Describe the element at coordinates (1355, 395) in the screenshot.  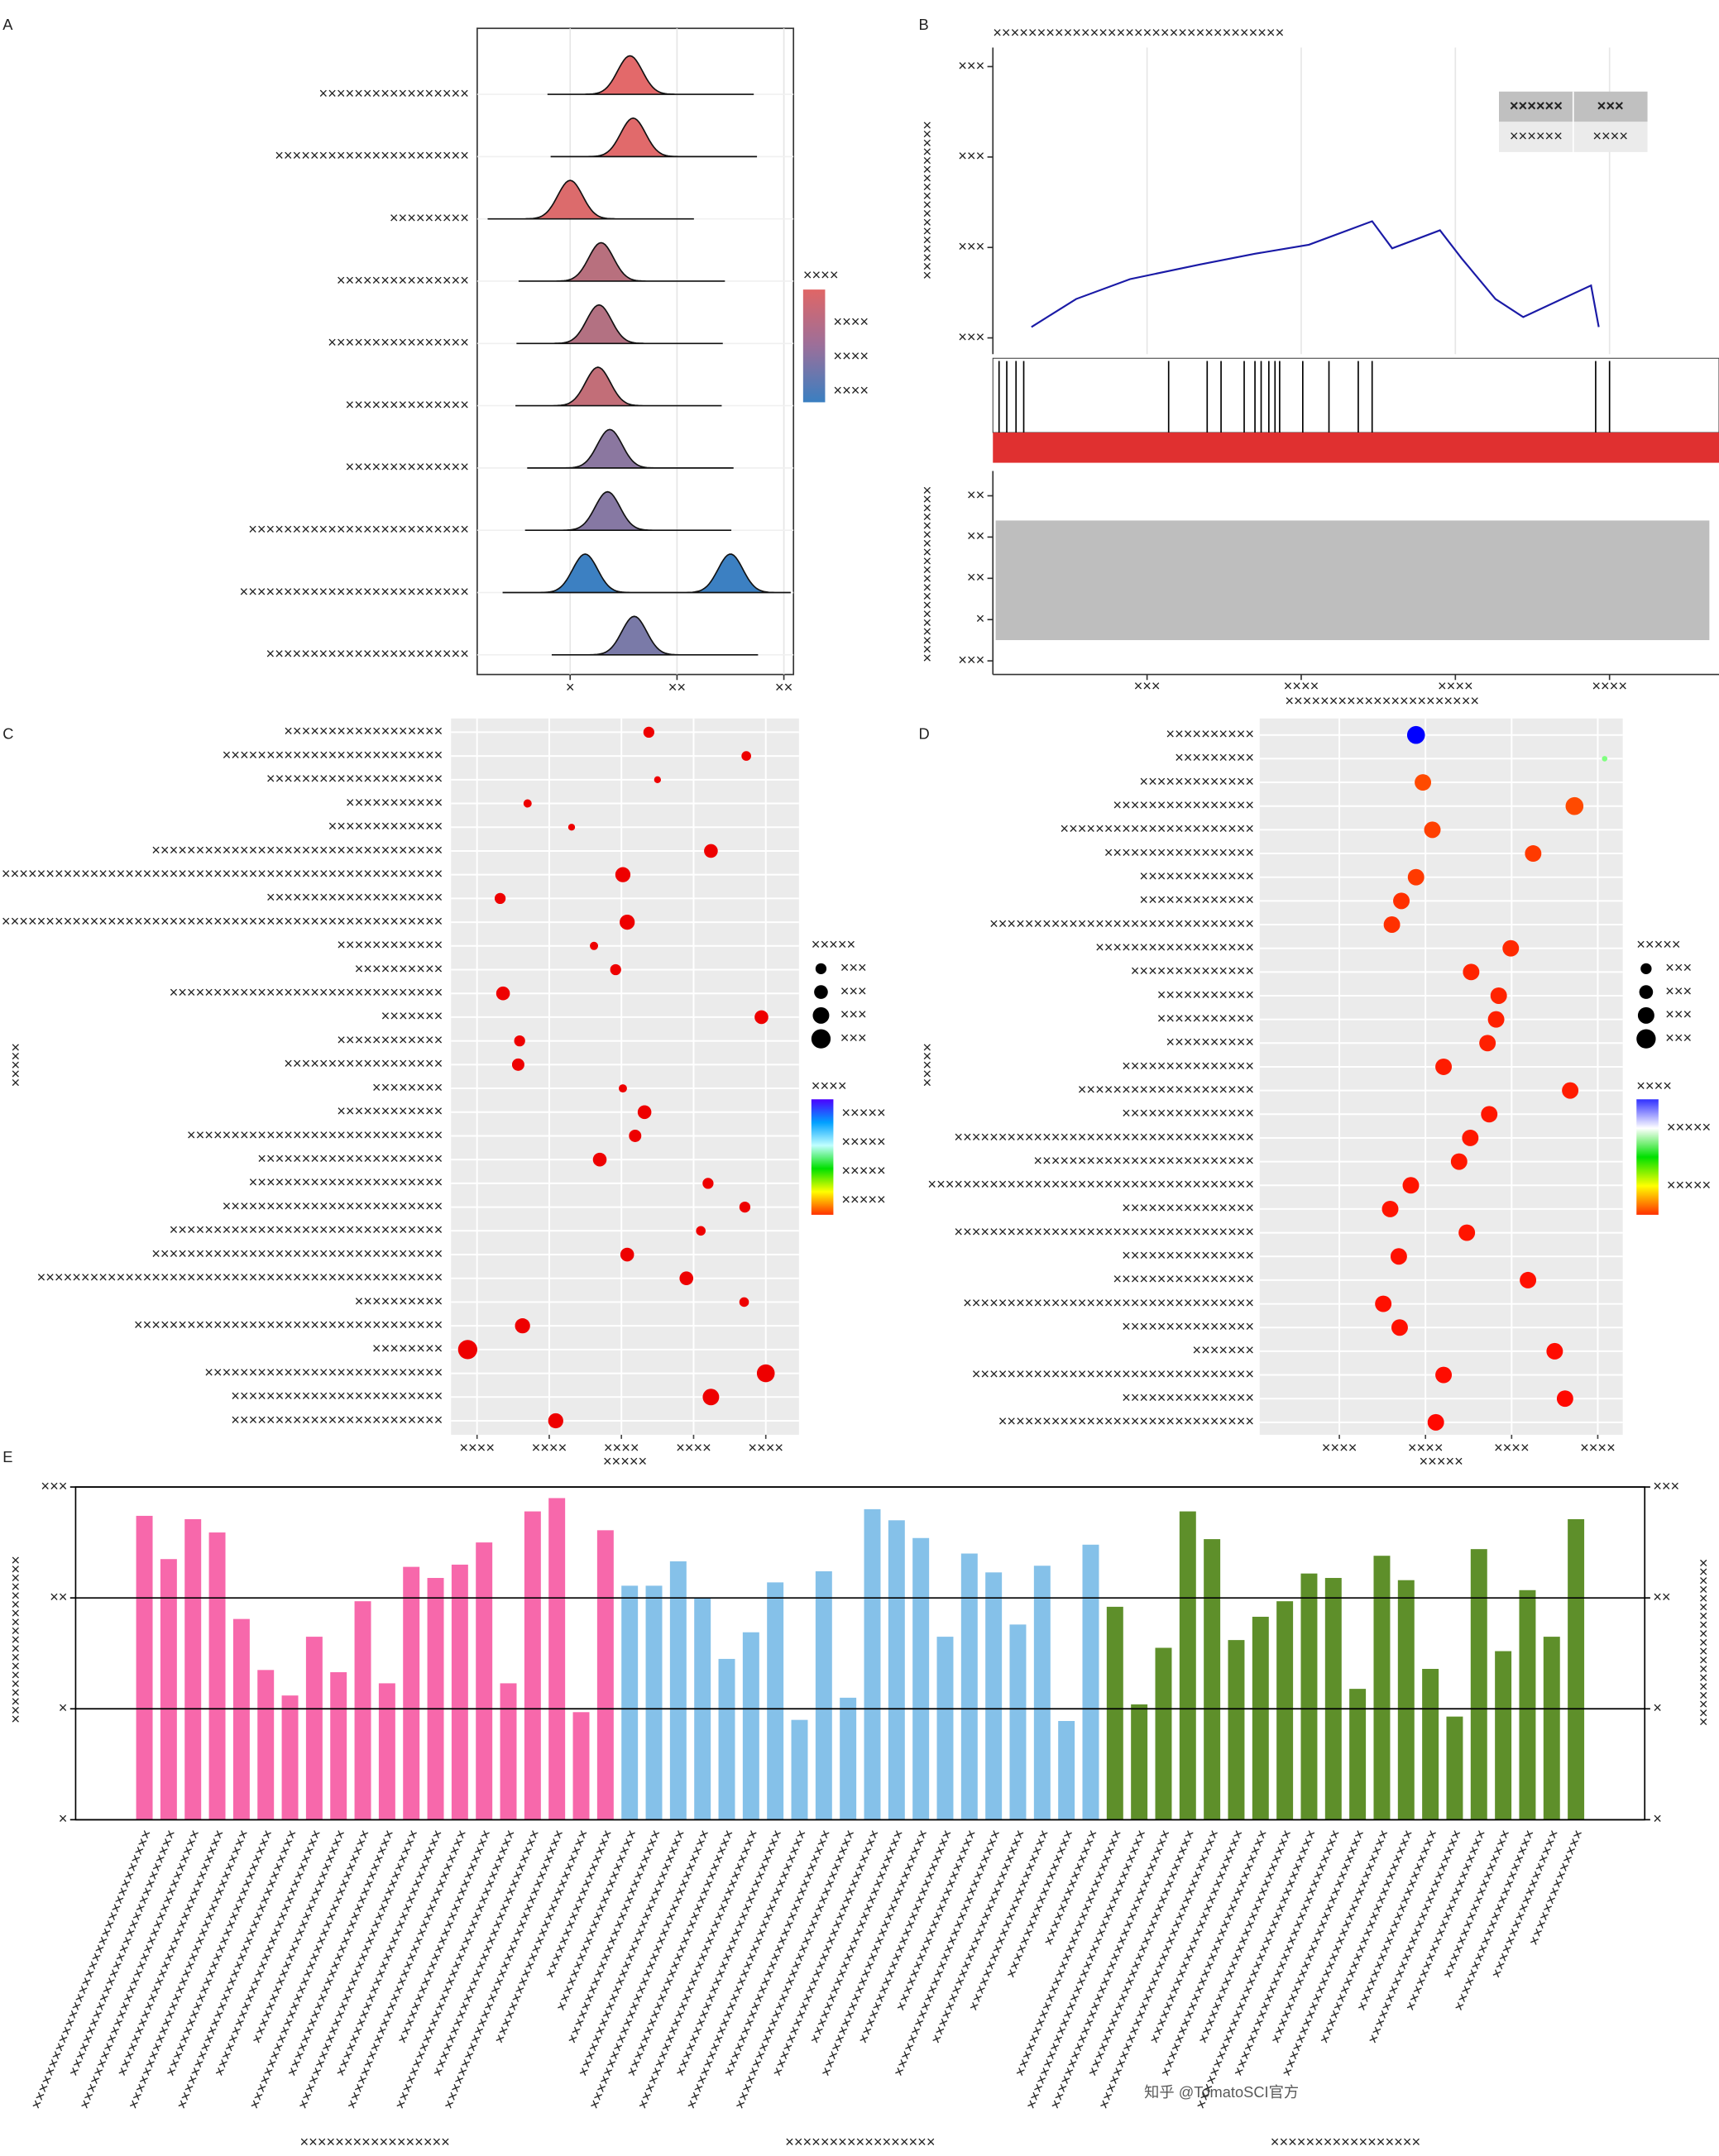
I see `hit-frame` at that location.